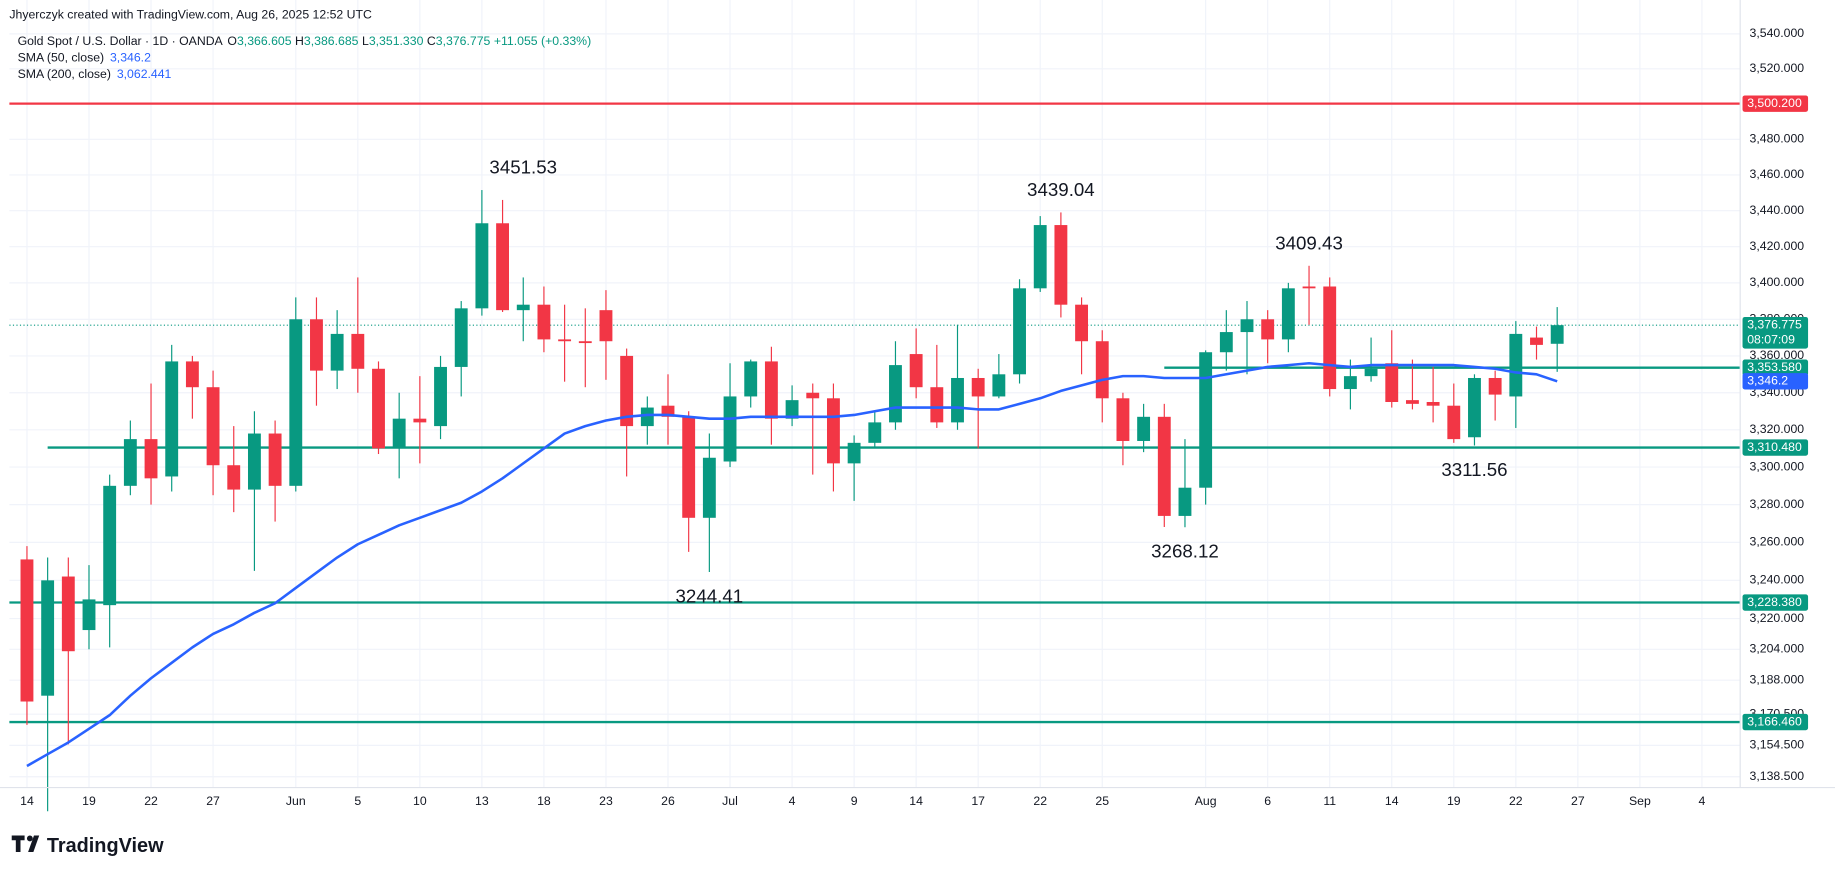 This screenshot has height=875, width=1835. What do you see at coordinates (87, 846) in the screenshot?
I see `footer: TradingView` at bounding box center [87, 846].